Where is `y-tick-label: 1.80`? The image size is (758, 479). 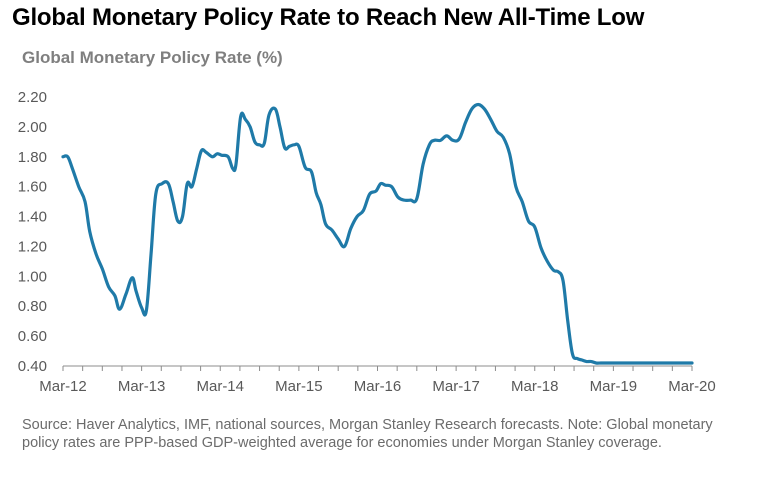
y-tick-label: 1.80 is located at coordinates (32, 157).